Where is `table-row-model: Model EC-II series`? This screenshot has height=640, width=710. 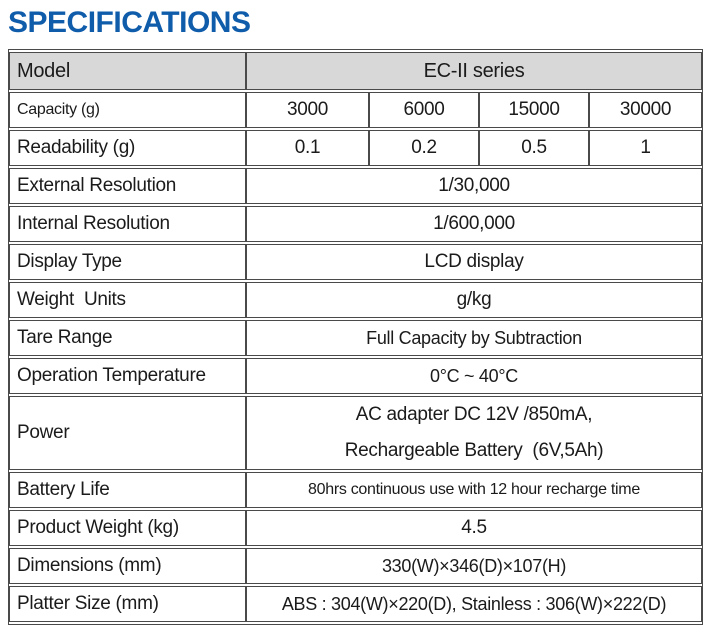 table-row-model: Model EC-II series is located at coordinates (355, 71).